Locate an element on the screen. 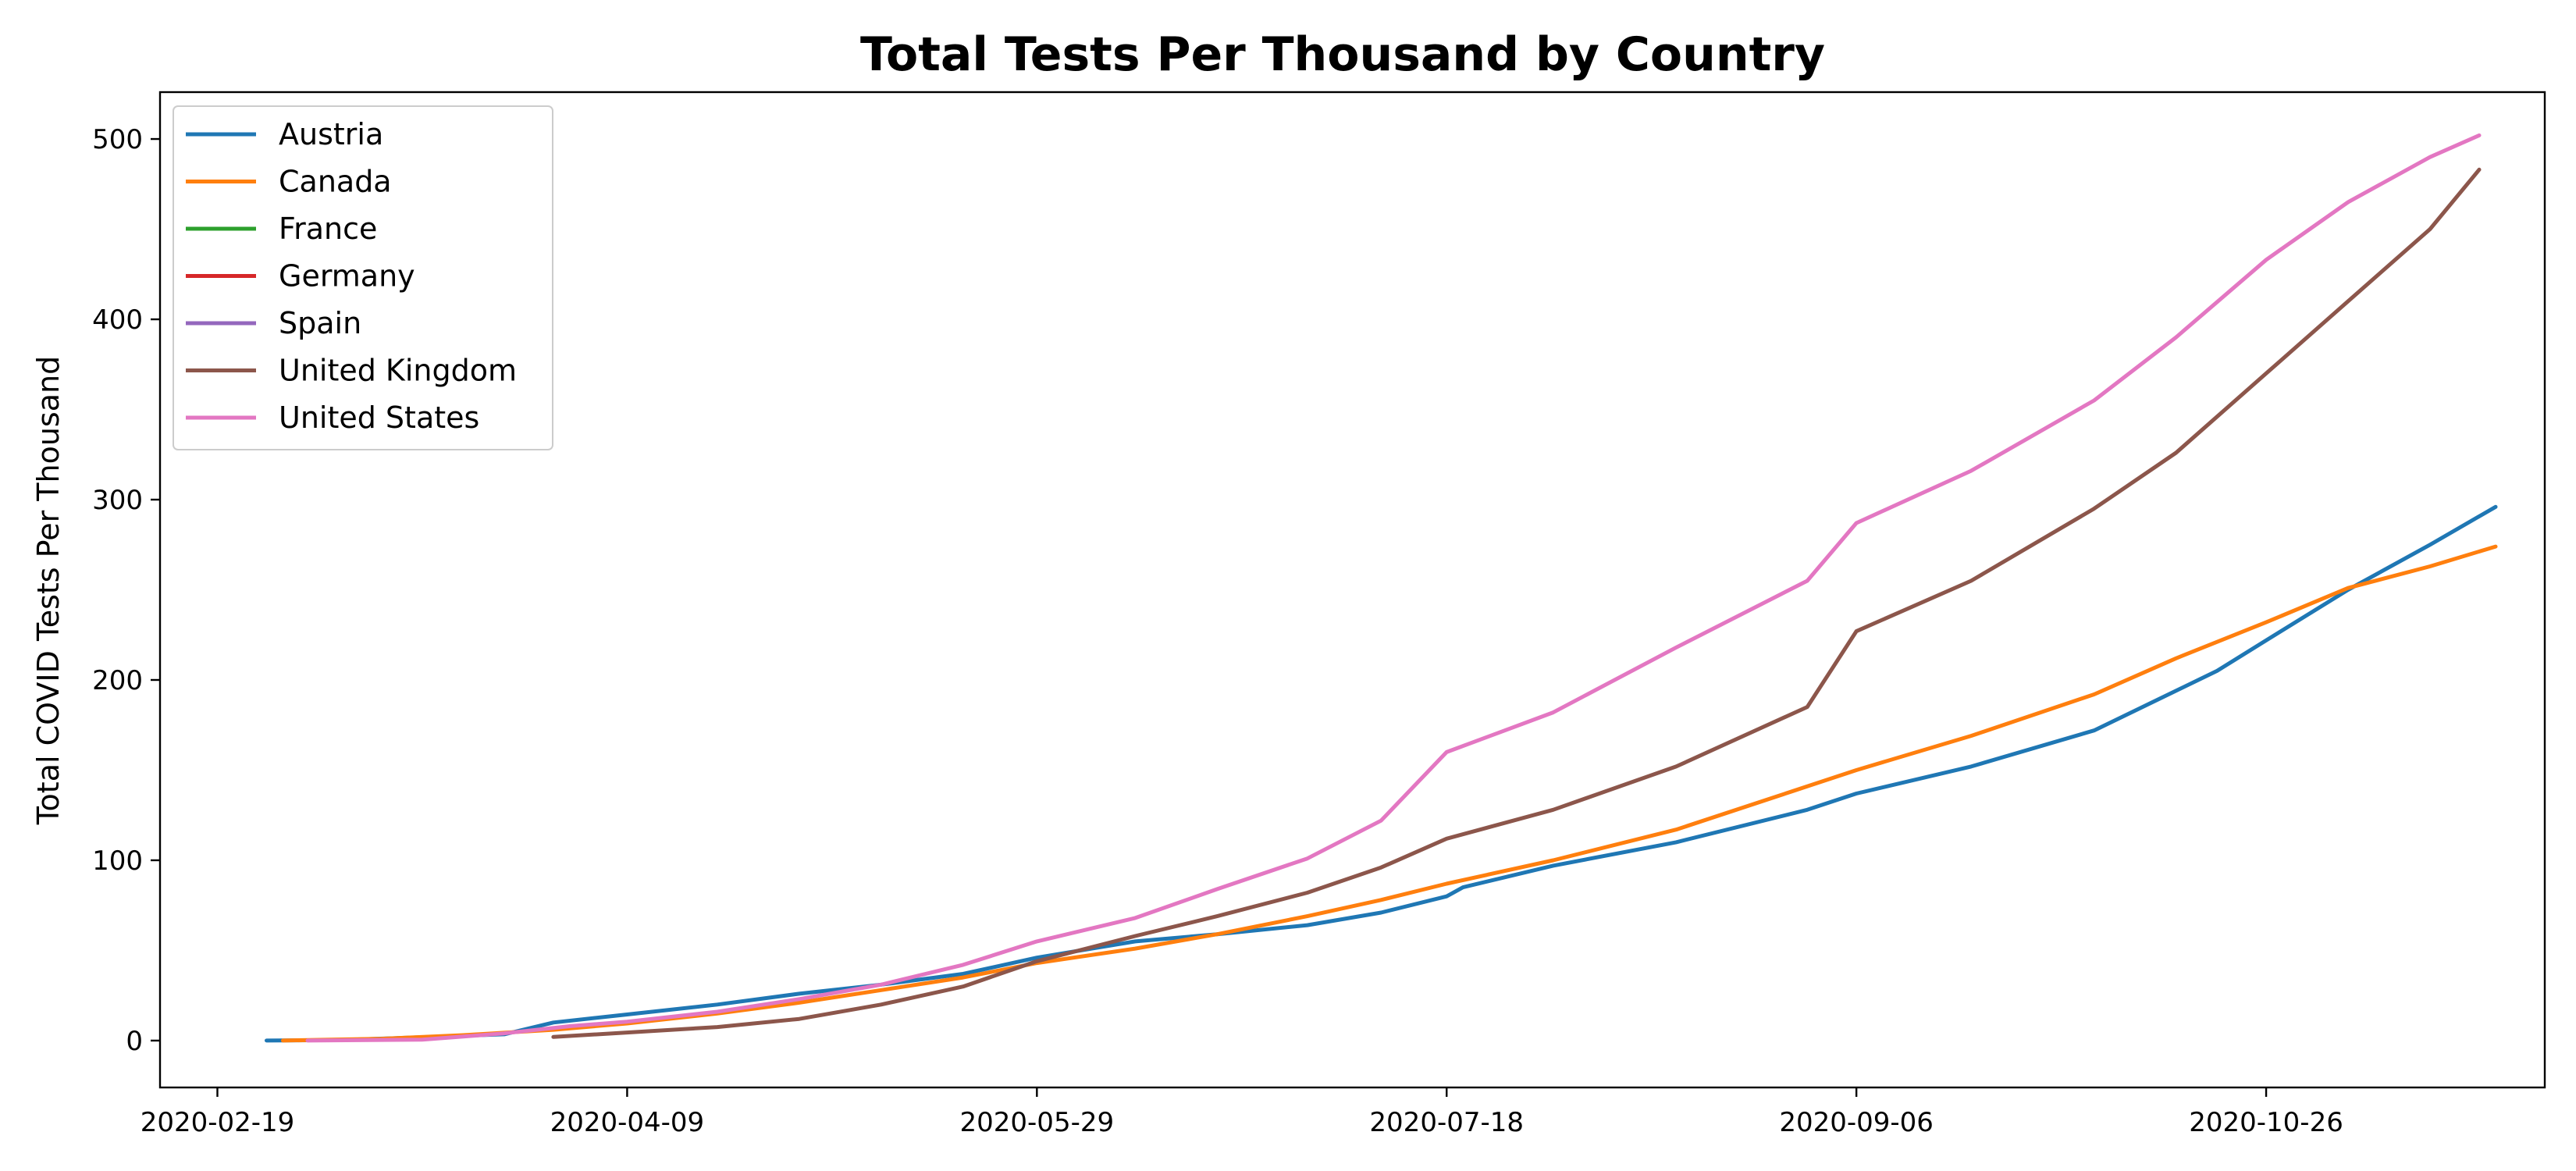 The height and width of the screenshot is (1171, 2576). y-tick-label: 400 is located at coordinates (117, 320).